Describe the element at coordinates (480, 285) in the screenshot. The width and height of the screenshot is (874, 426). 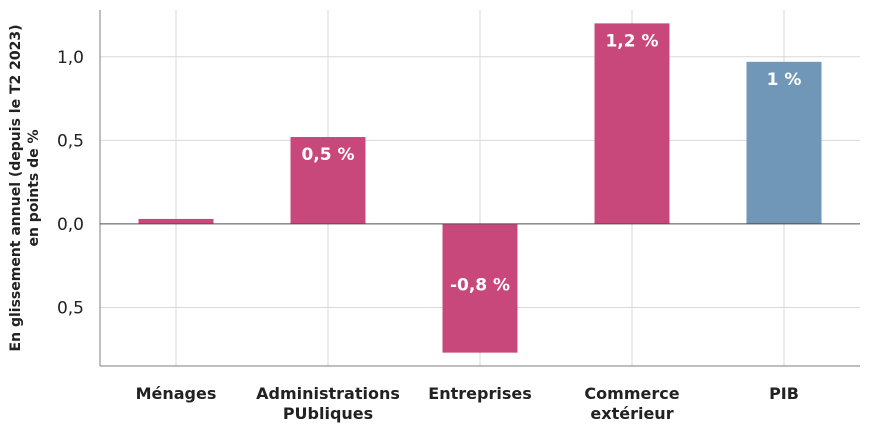
I see `data-label: -0,8 %` at that location.